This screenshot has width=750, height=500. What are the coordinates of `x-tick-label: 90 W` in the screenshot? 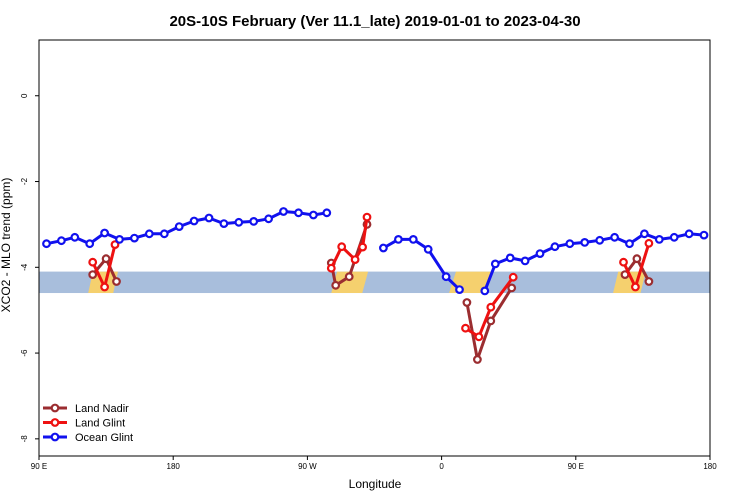 It's located at (307, 466).